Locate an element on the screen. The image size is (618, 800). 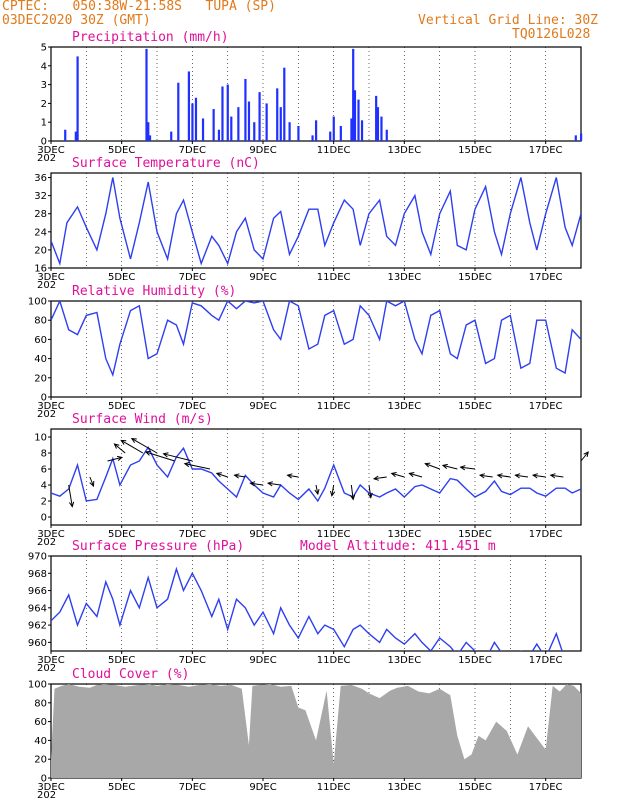
cloud-panel is located at coordinates (315, 732).